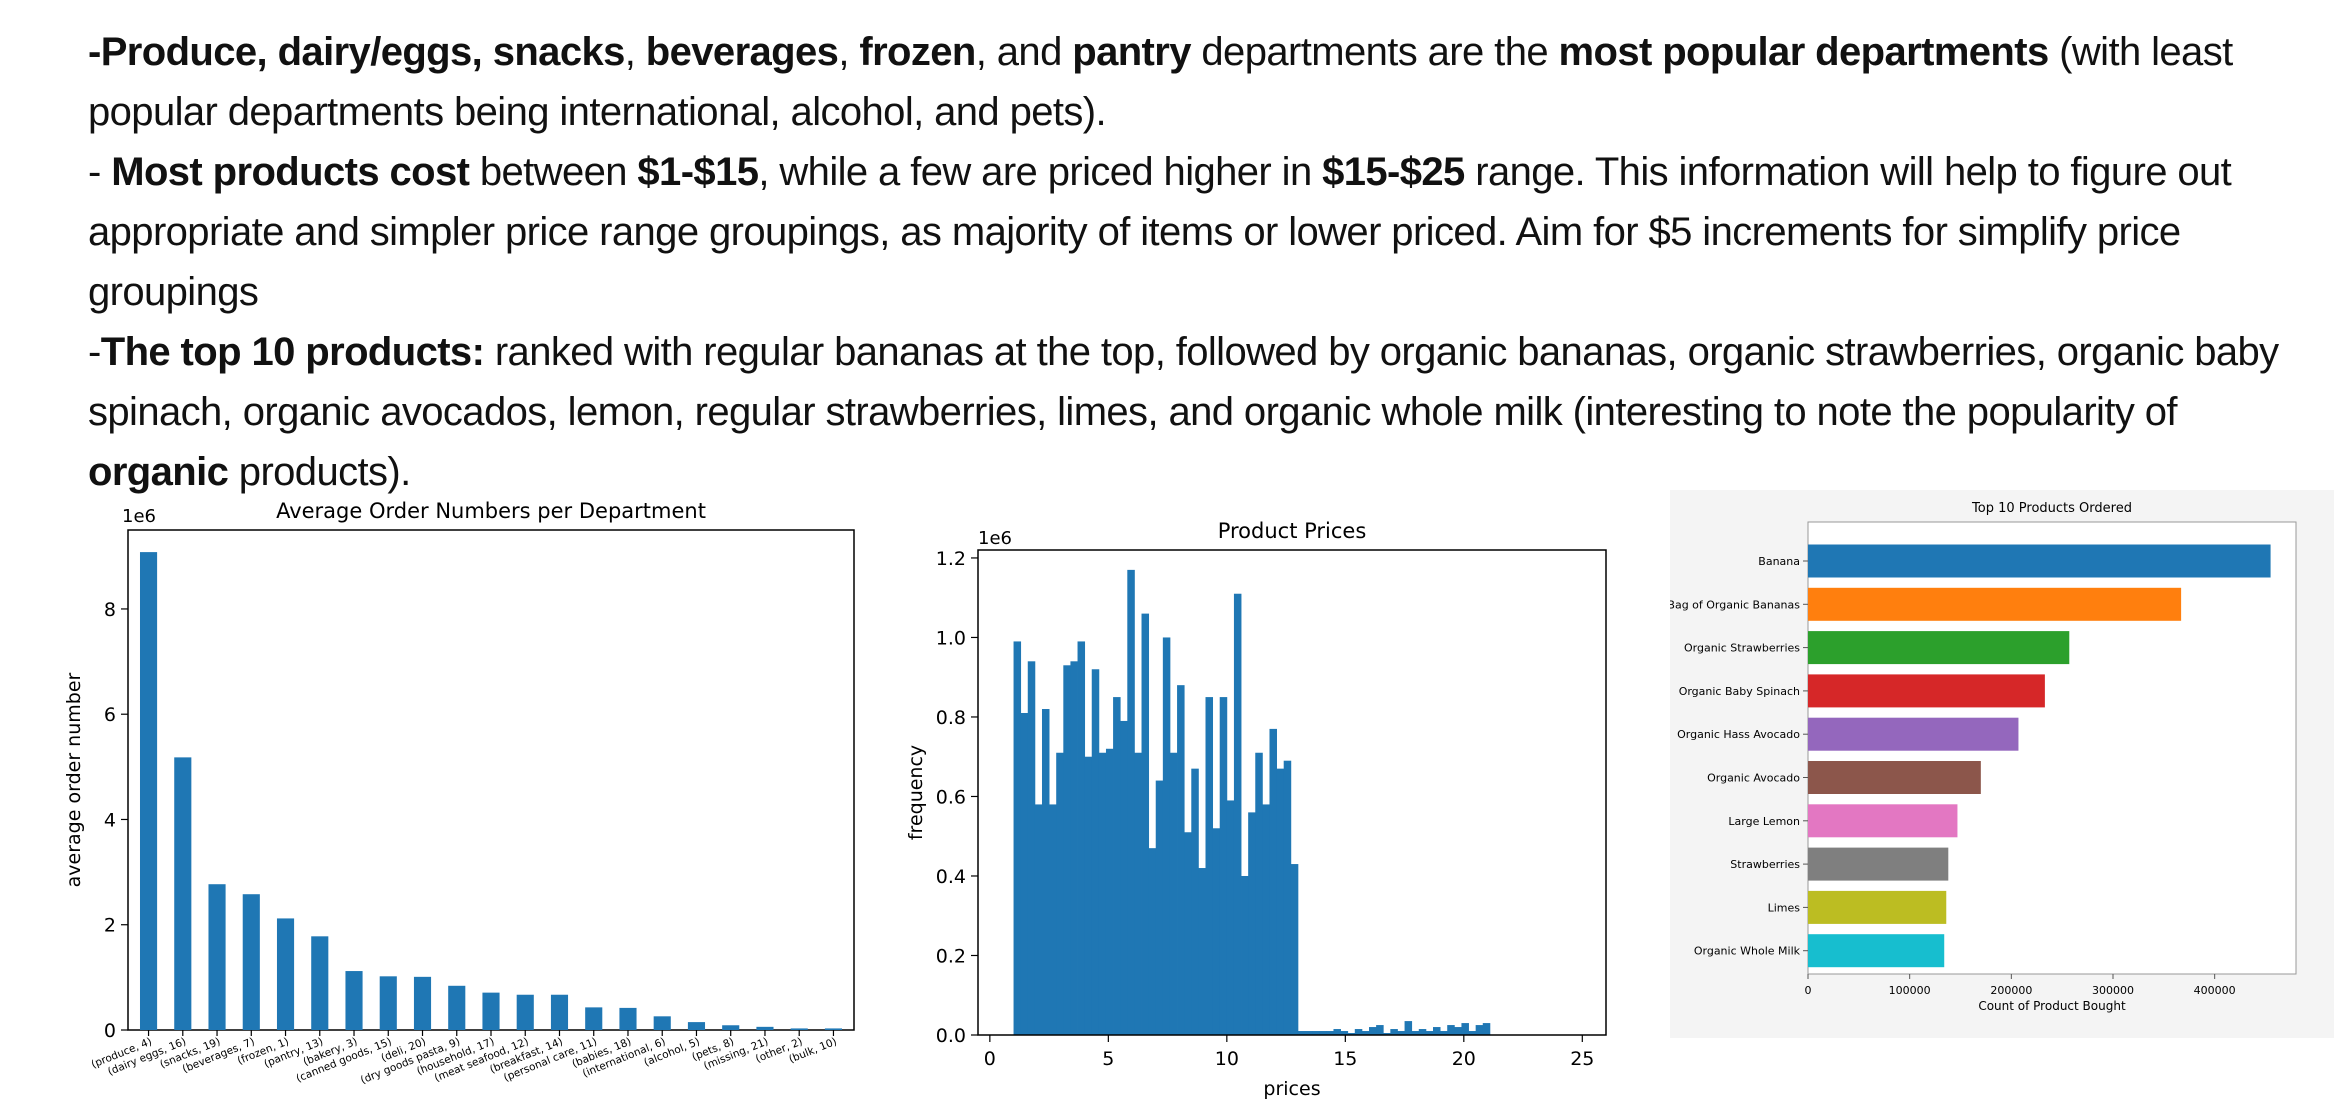 The width and height of the screenshot is (2344, 1112). Describe the element at coordinates (110, 820) in the screenshot. I see `y-tick-label: 4` at that location.